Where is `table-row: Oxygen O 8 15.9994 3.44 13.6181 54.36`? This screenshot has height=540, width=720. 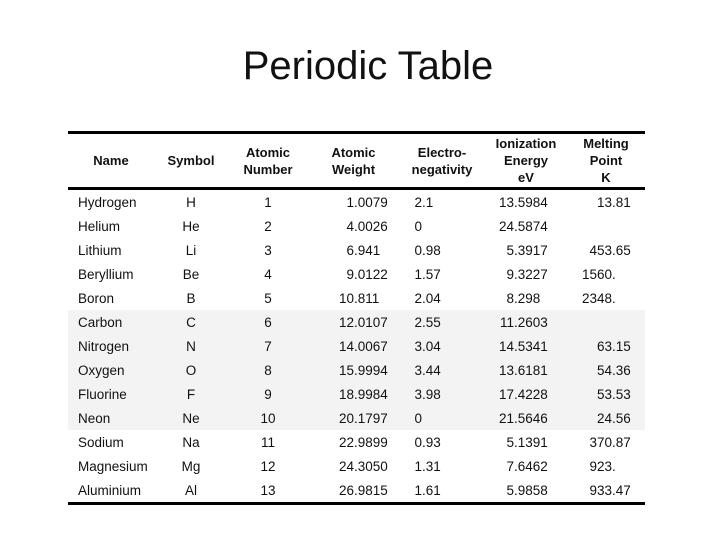
table-row: Oxygen O 8 15.9994 3.44 13.6181 54.36 is located at coordinates (356, 370).